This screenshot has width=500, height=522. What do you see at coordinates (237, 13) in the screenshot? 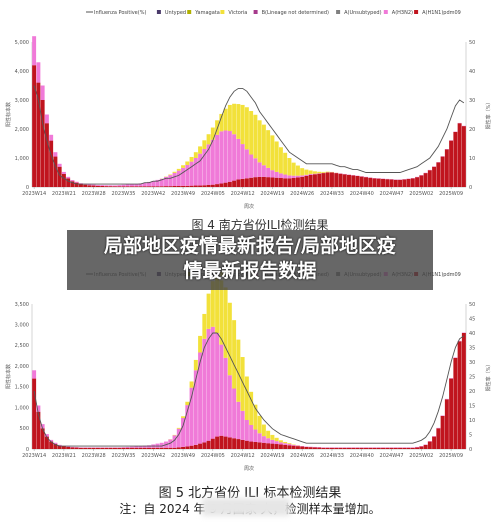
I see `legend-label: Victoria` at bounding box center [237, 13].